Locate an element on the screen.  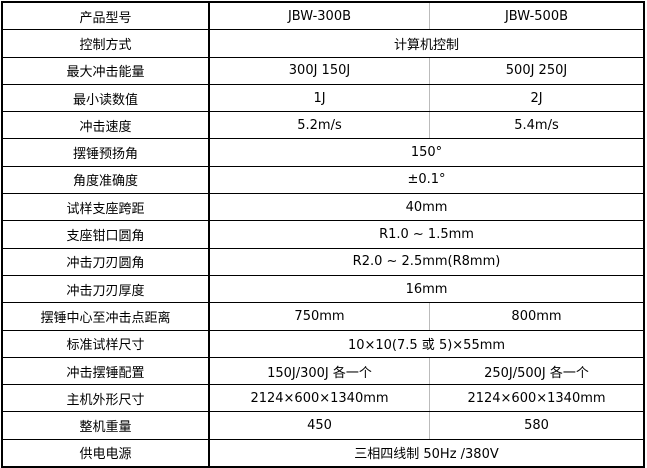
row-value: 300J 150J is located at coordinates (319, 70).